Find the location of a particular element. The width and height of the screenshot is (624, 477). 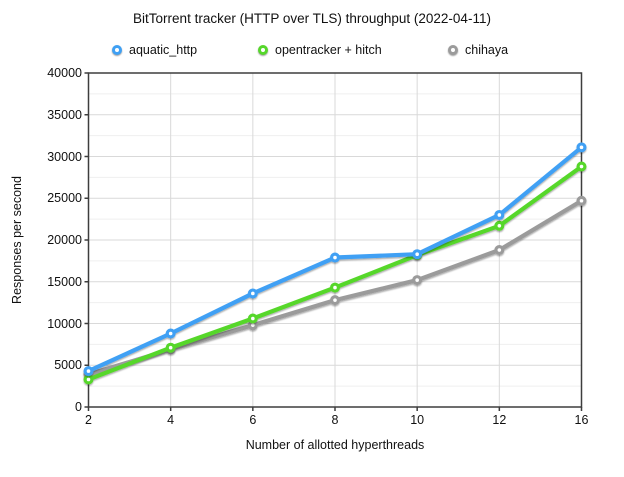

y-tick-label: 20000 is located at coordinates (64, 240).